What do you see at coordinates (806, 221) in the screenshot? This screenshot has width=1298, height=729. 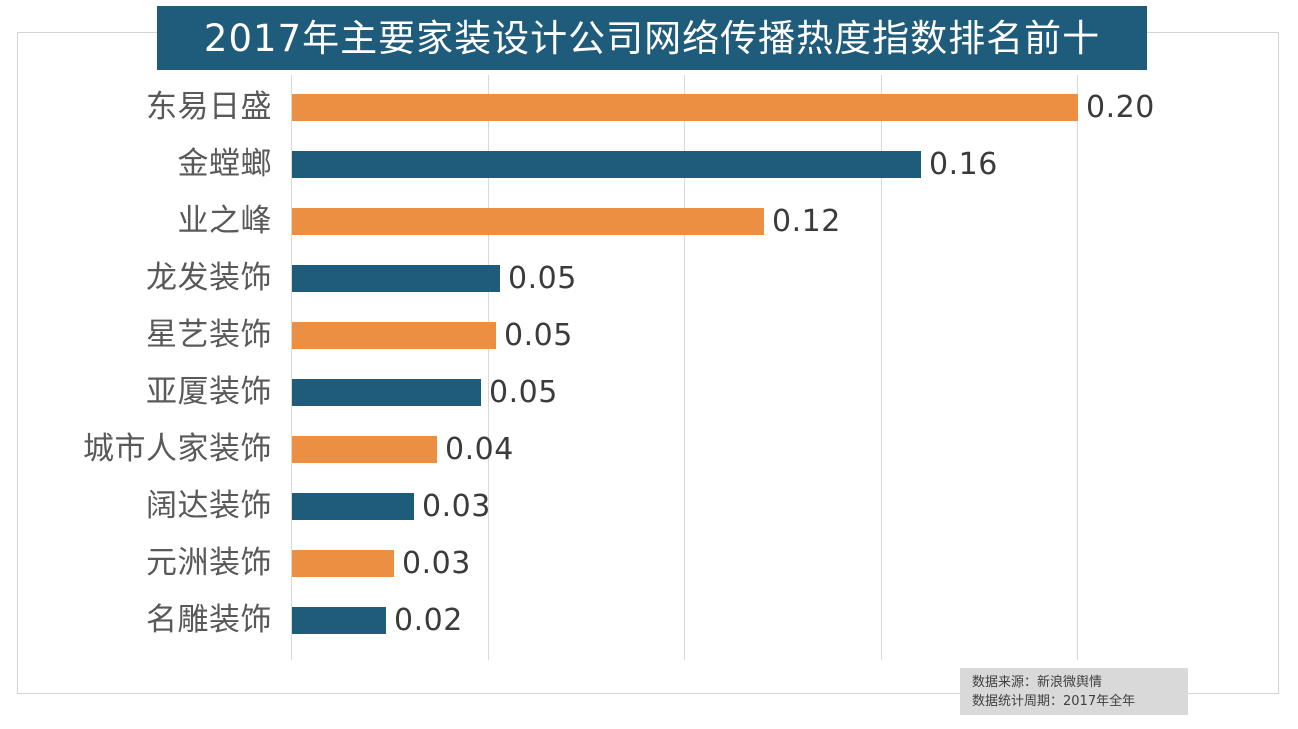 I see `bar-value-label: 0.12` at bounding box center [806, 221].